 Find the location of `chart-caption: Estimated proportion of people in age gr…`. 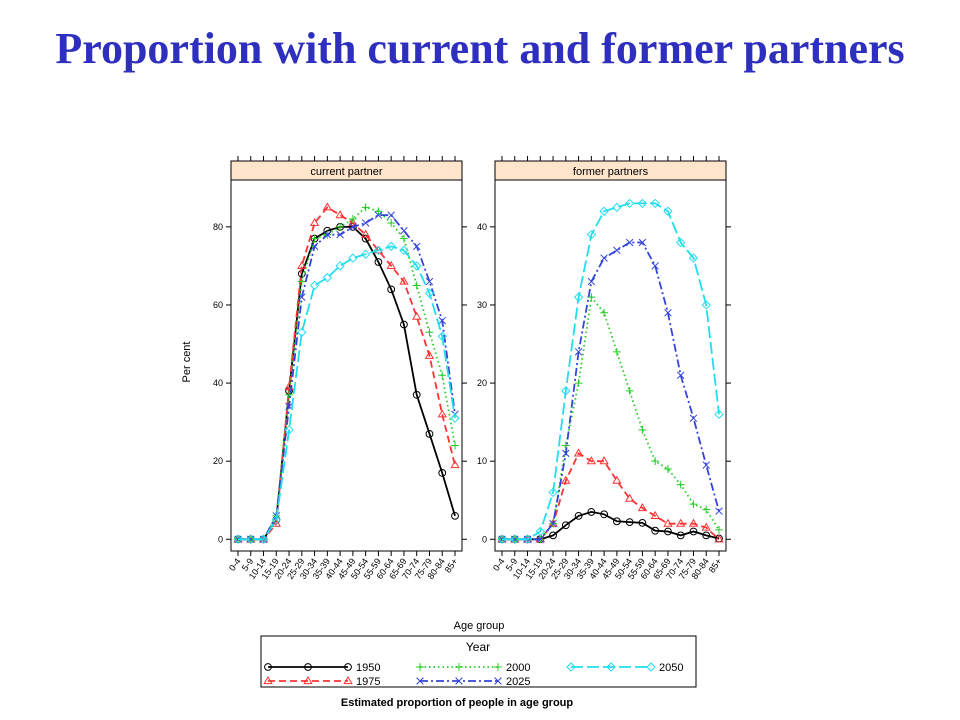

chart-caption: Estimated proportion of people in age gr… is located at coordinates (457, 703).